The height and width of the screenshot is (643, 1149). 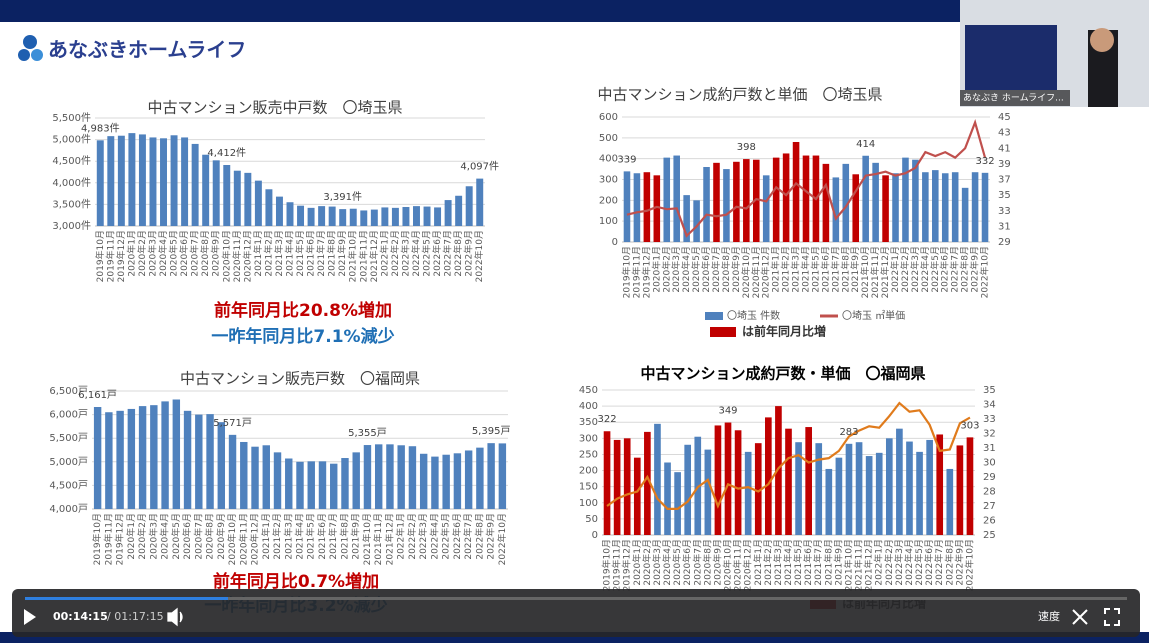 I want to click on y-tick-label: 6,000戸, so click(x=68, y=415).